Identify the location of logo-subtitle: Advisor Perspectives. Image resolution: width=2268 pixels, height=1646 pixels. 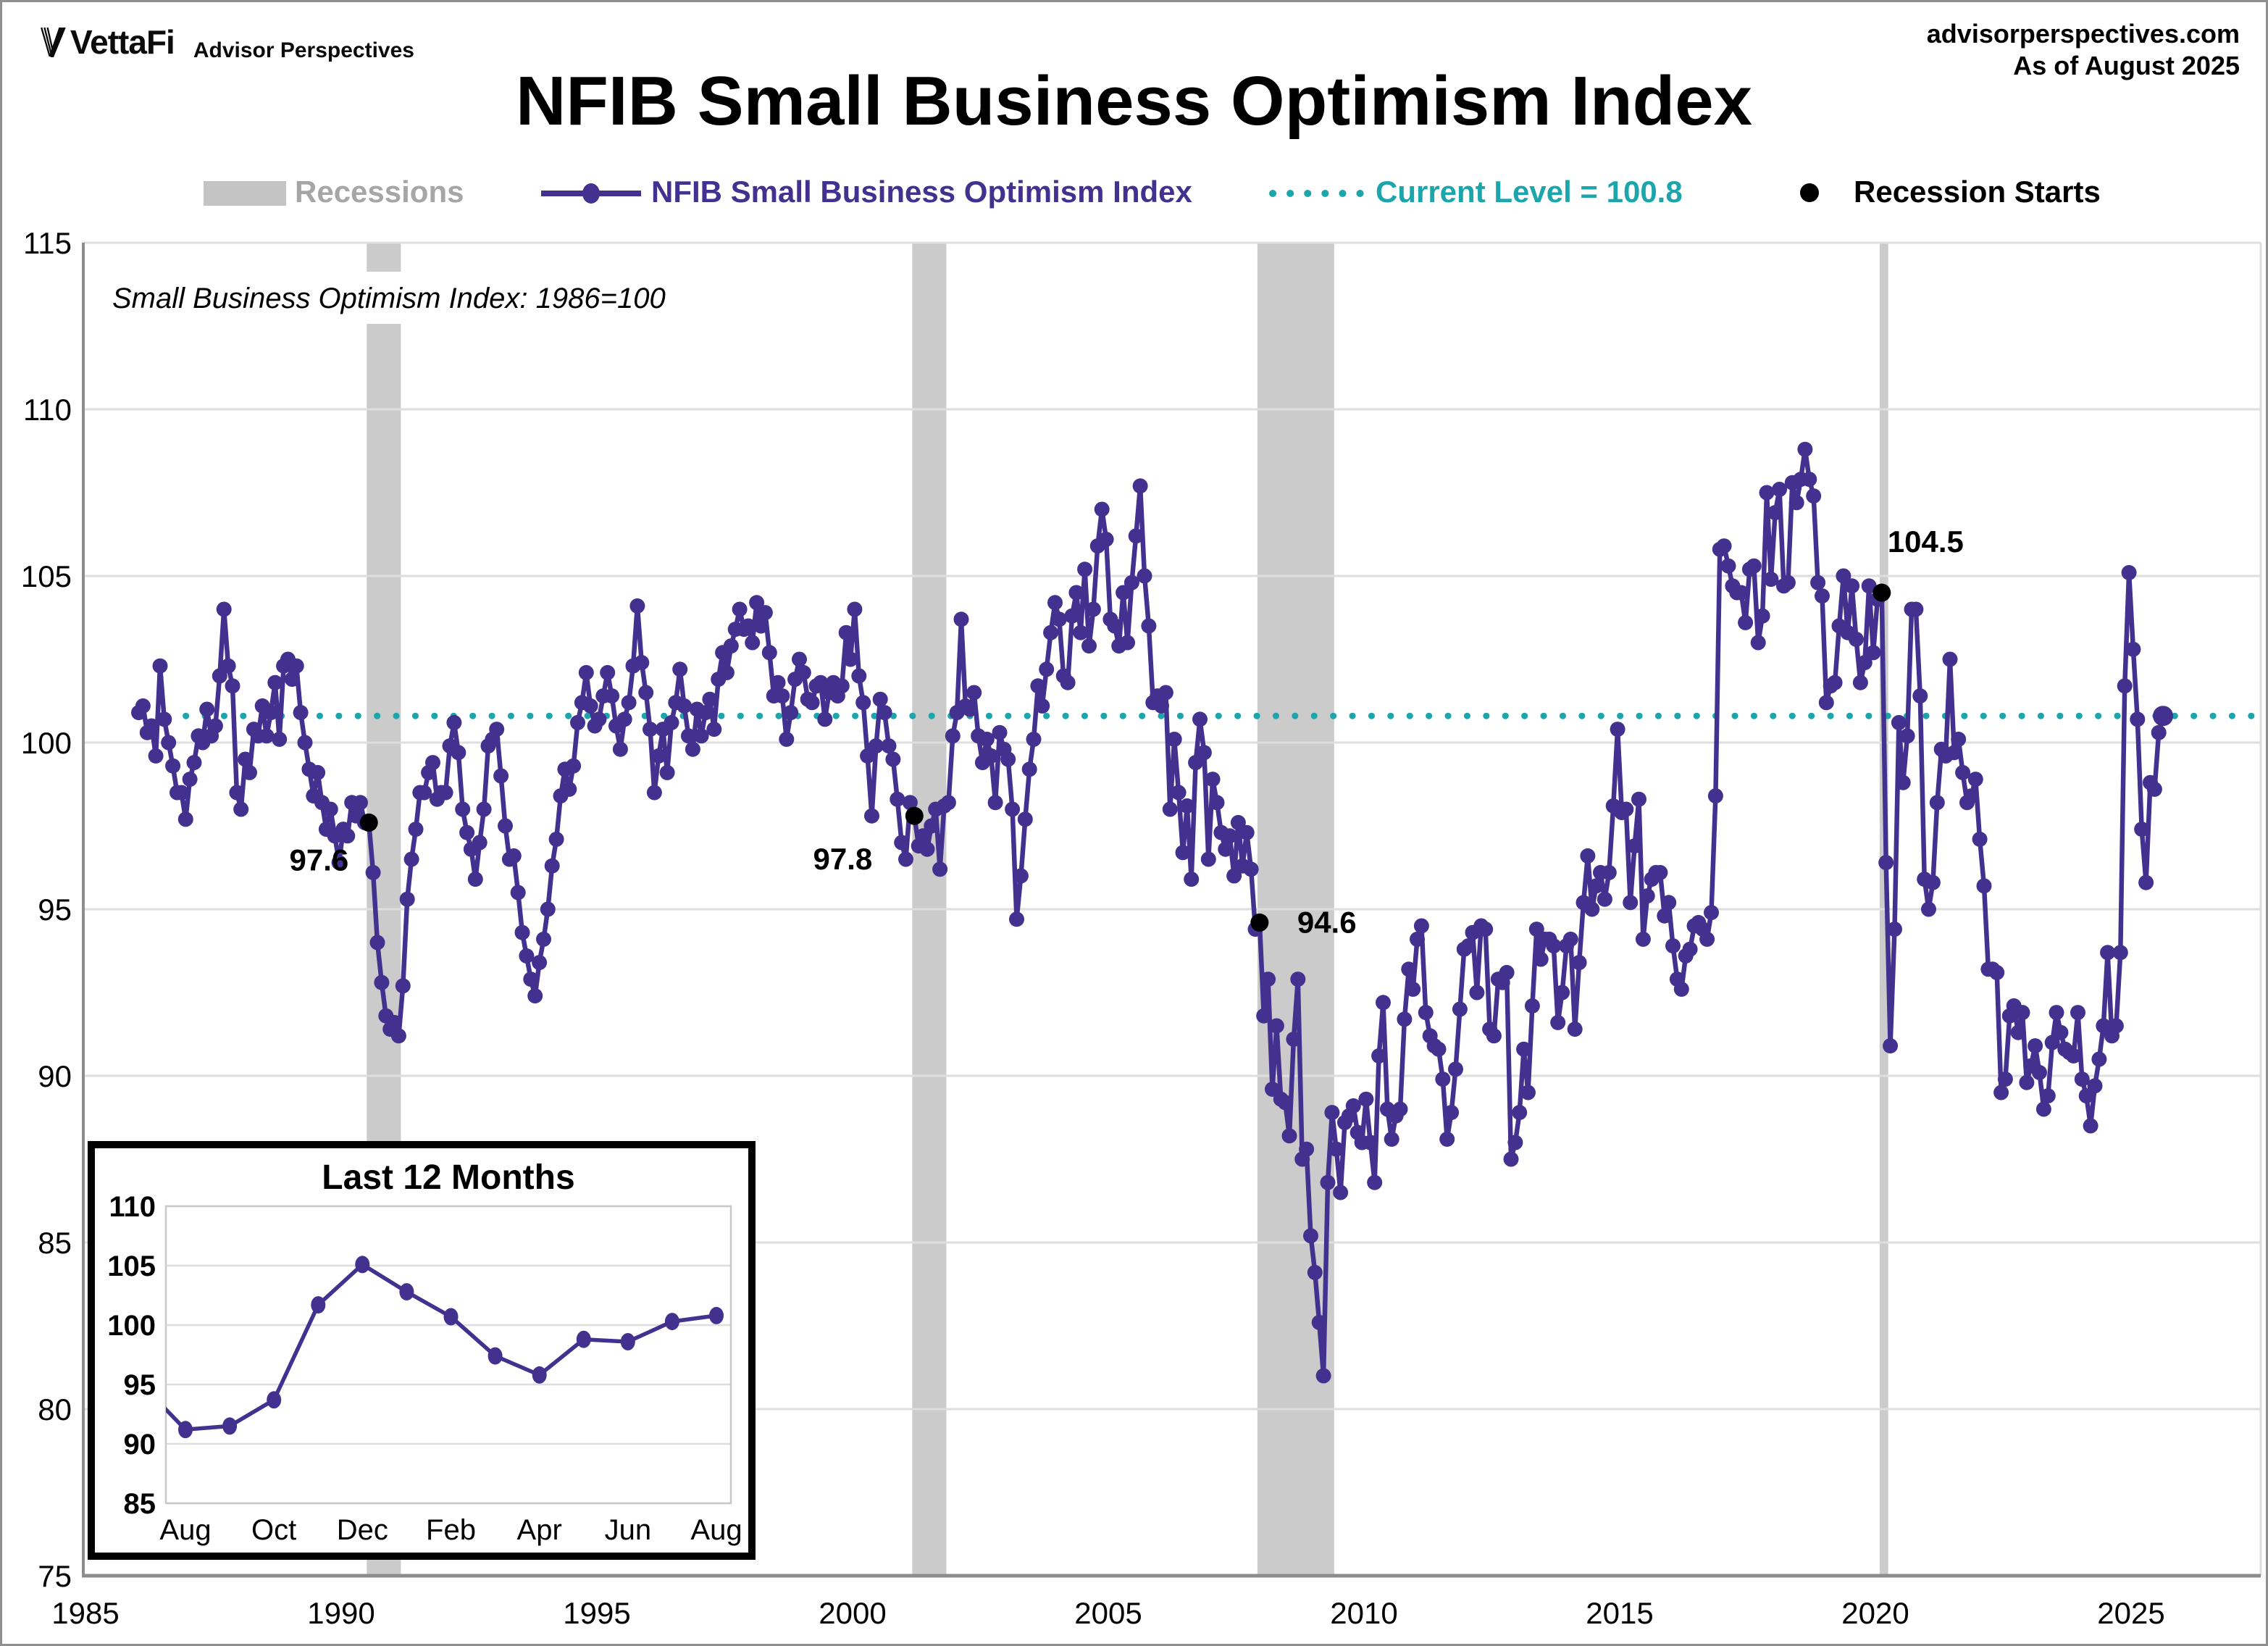
(303, 50).